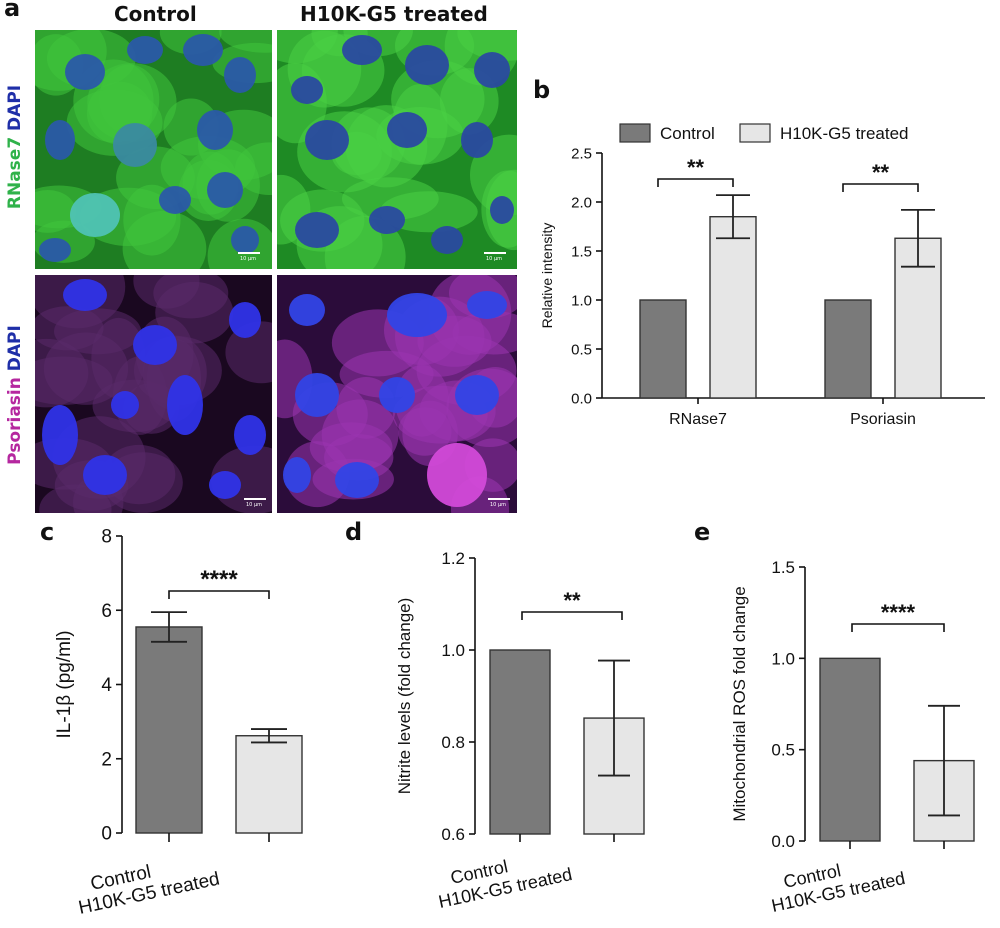  I want to click on y-tick-label: 1.0, so click(453, 650).